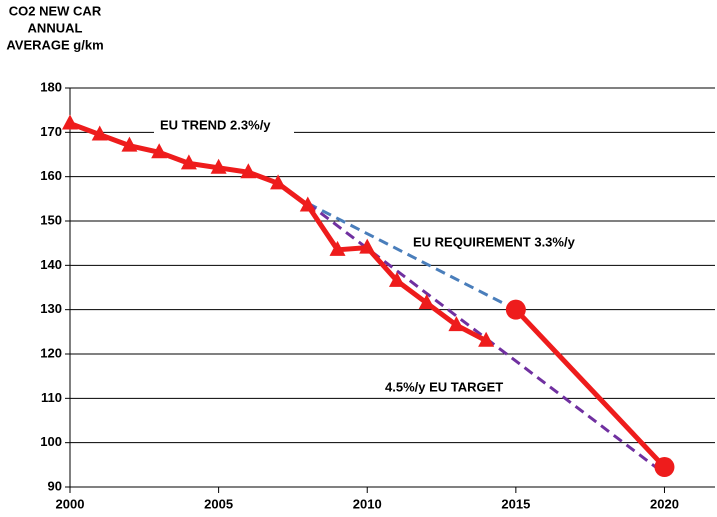 This screenshot has width=717, height=517. I want to click on y-tick-label: 110, so click(51, 397).